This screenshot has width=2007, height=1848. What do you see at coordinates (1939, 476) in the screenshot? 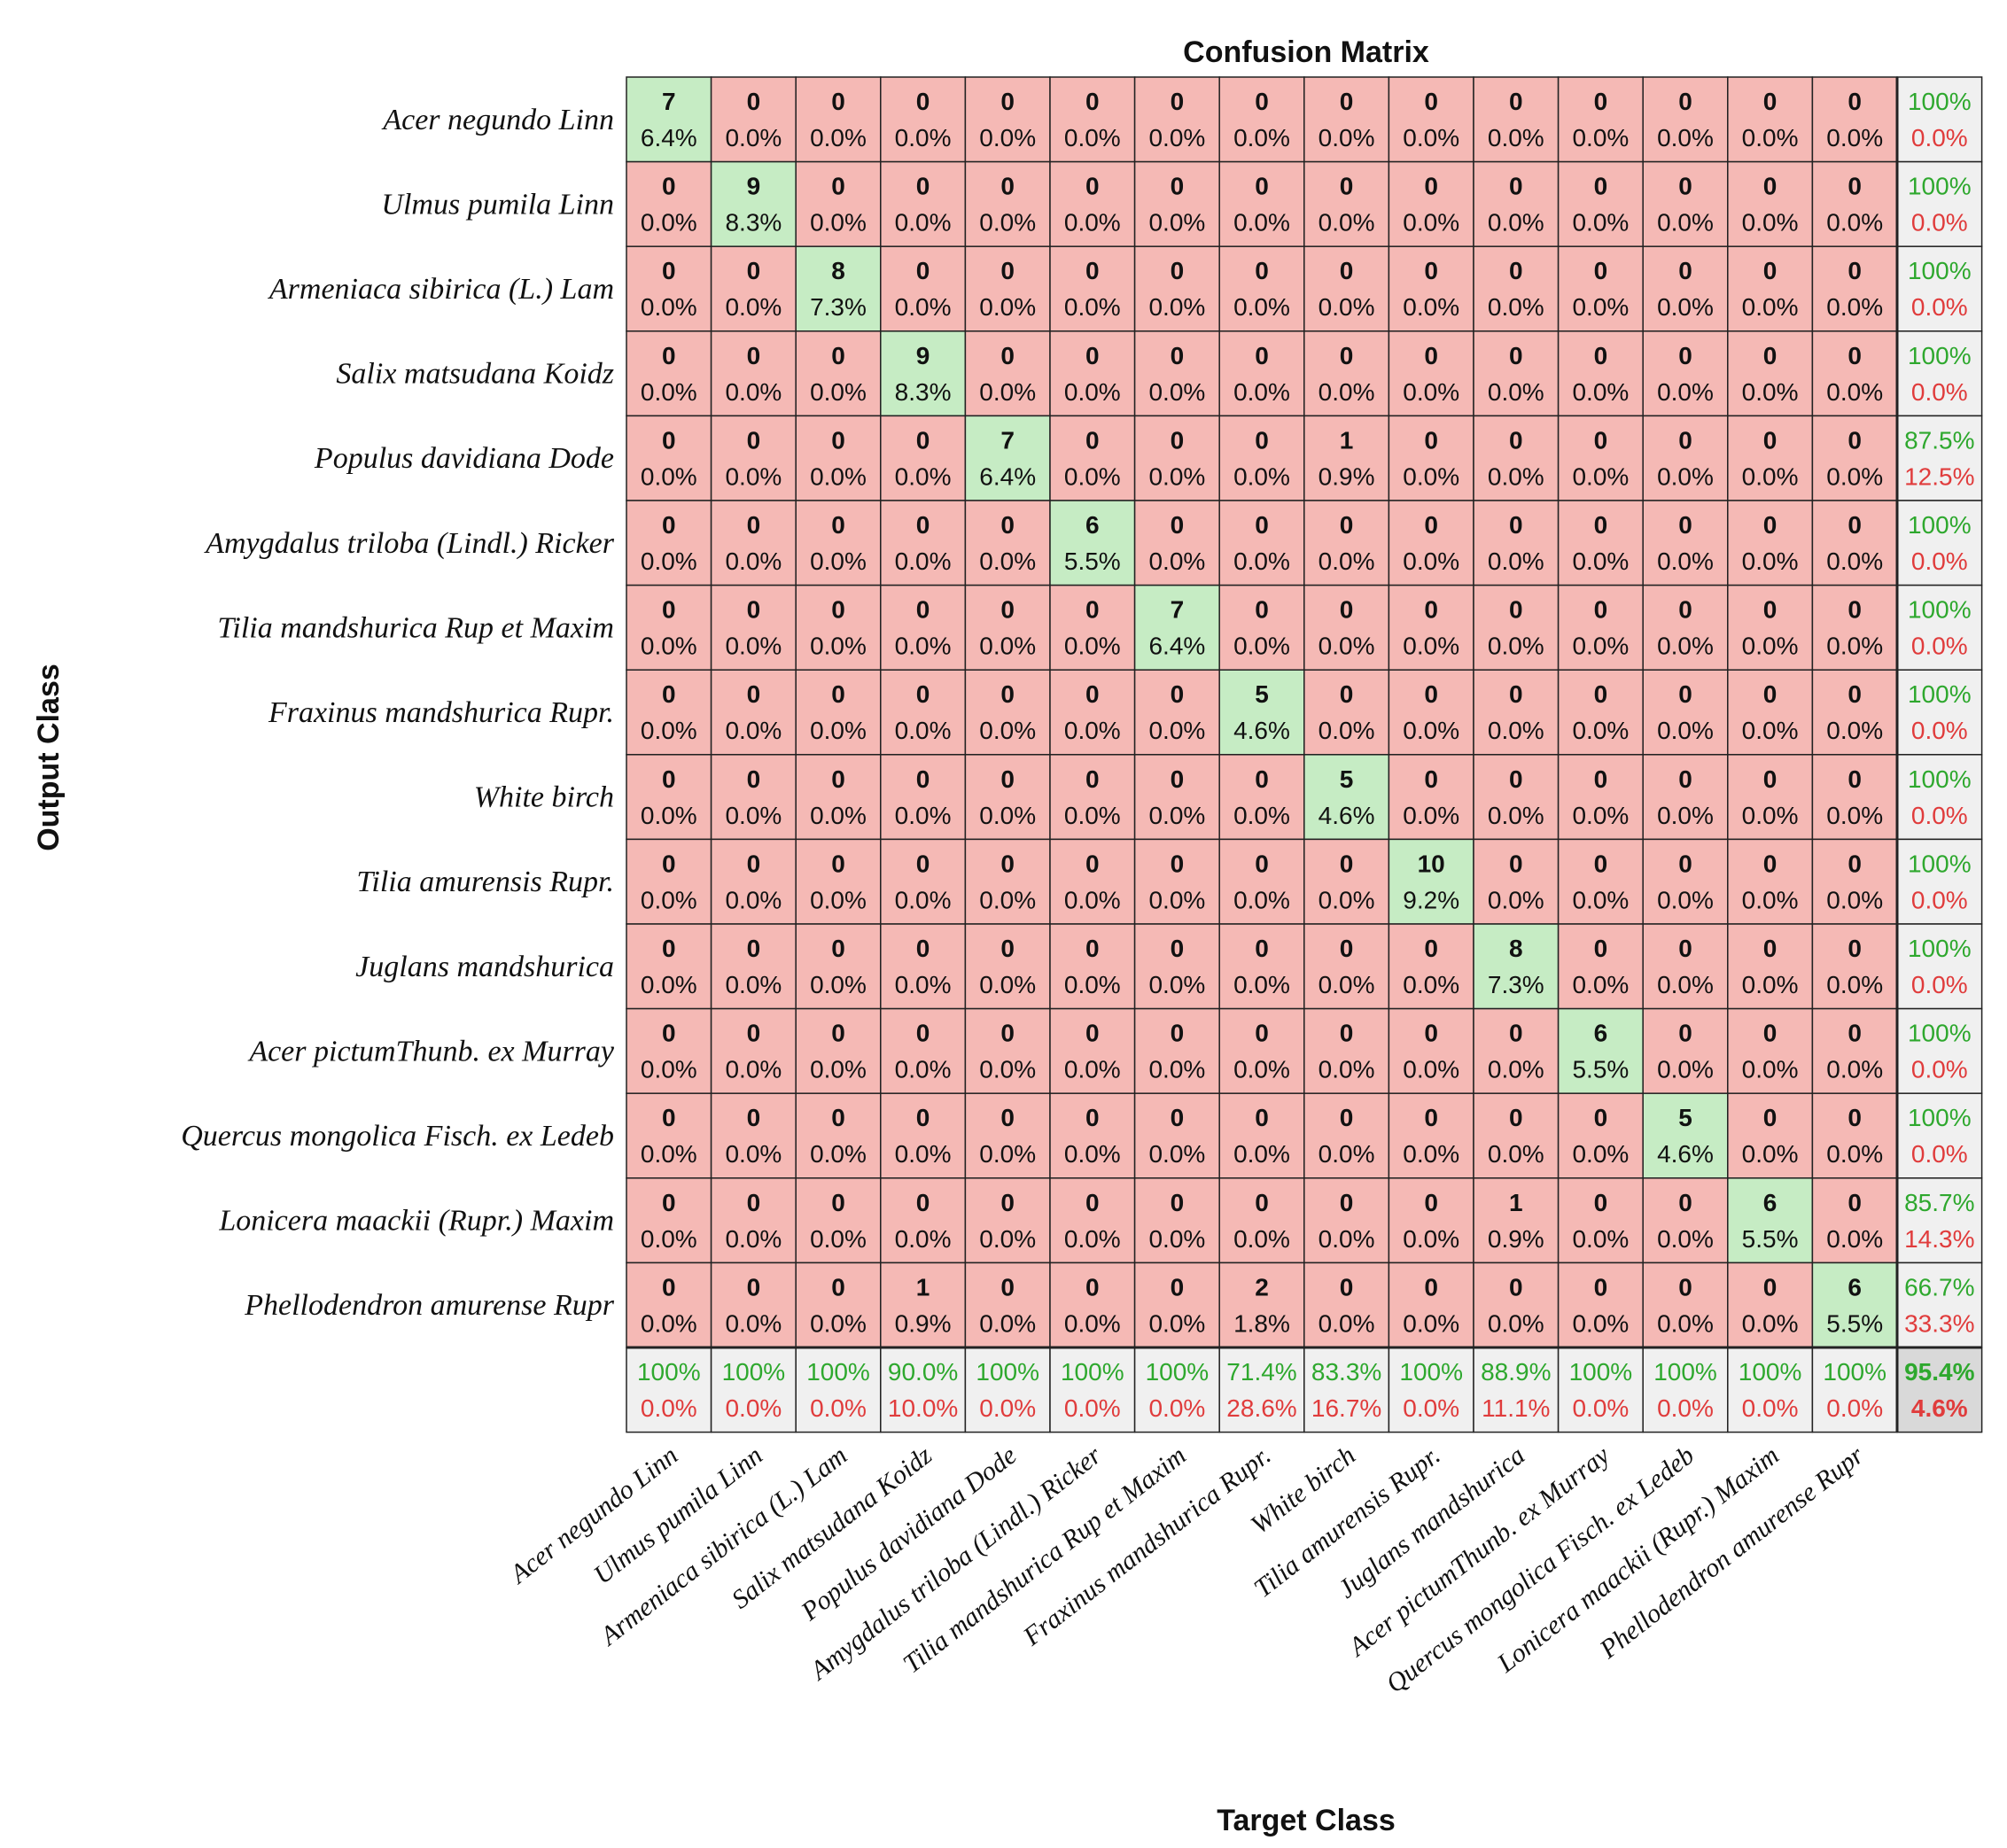
I see `row-error: 12.5%` at bounding box center [1939, 476].